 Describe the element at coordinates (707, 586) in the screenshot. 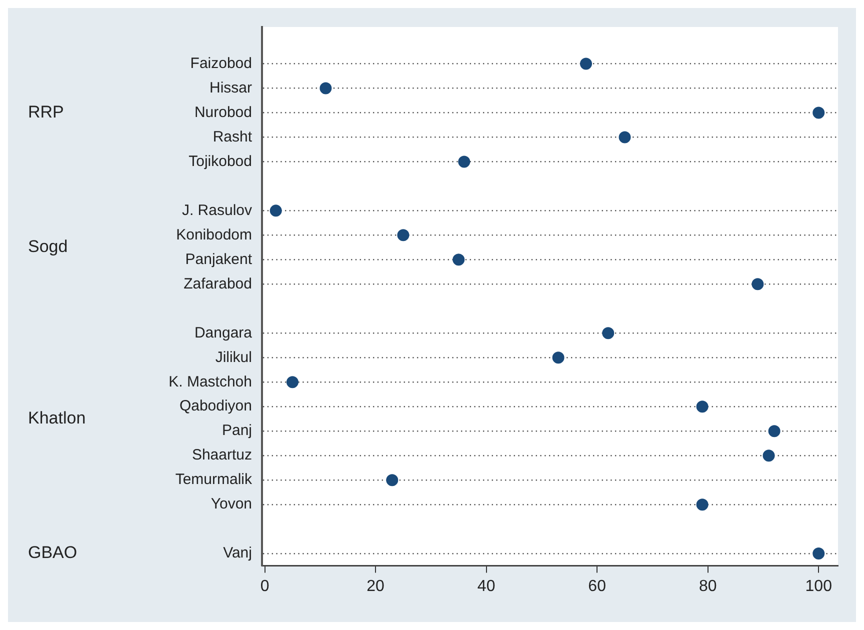

I see `x-tick-label: 80` at that location.